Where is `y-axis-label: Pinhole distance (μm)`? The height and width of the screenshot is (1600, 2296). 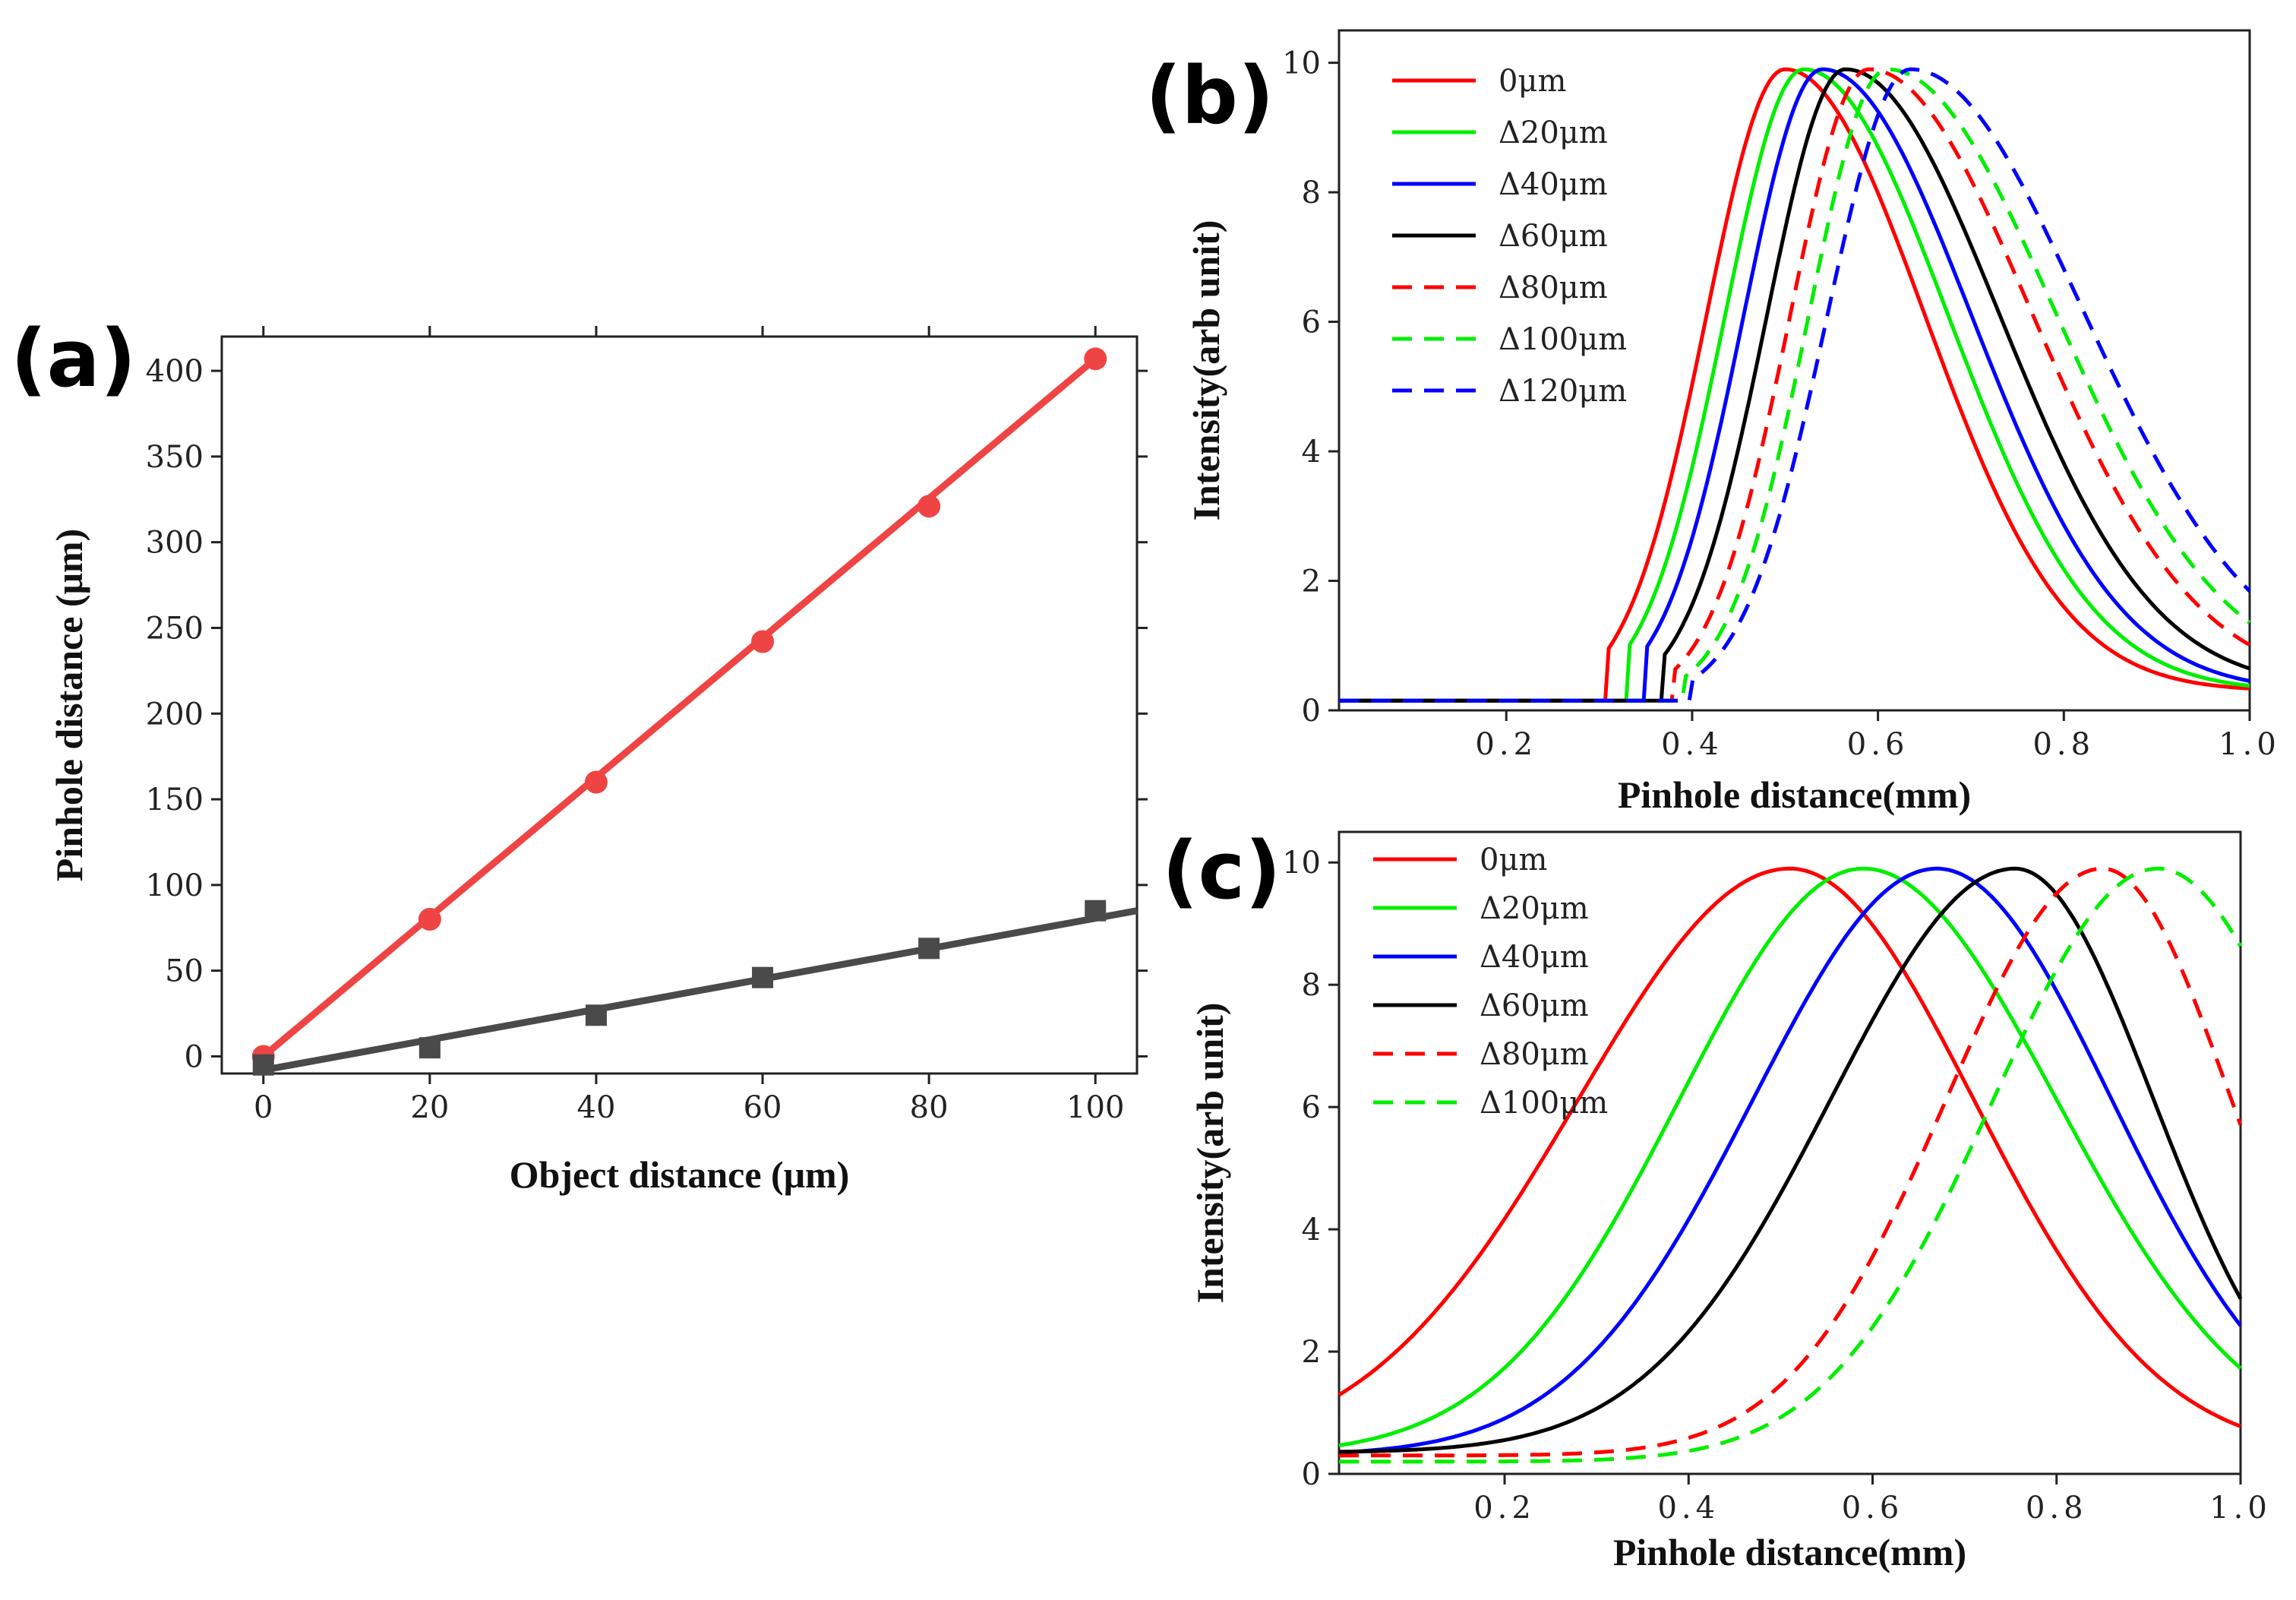 y-axis-label: Pinhole distance (μm) is located at coordinates (69, 705).